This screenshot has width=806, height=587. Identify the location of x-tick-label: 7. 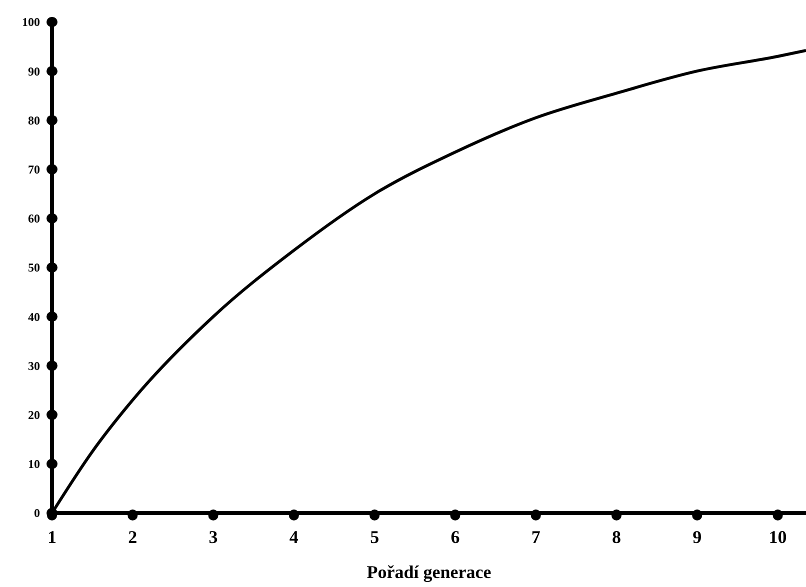
(535, 537).